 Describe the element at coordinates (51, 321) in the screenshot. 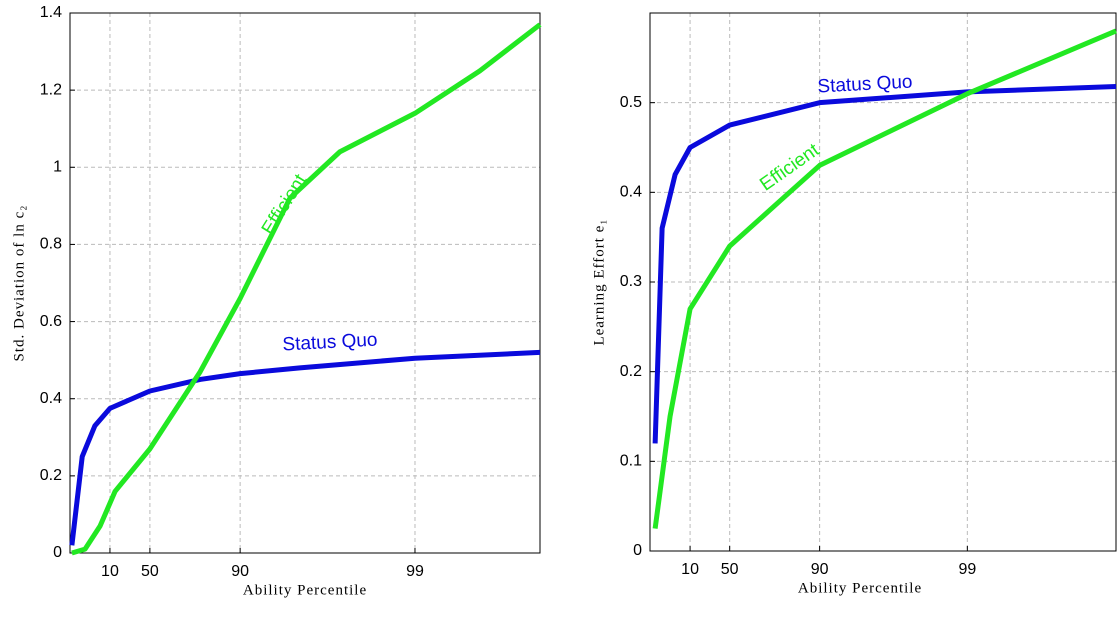

I see `y-tick-label: 0.6` at that location.